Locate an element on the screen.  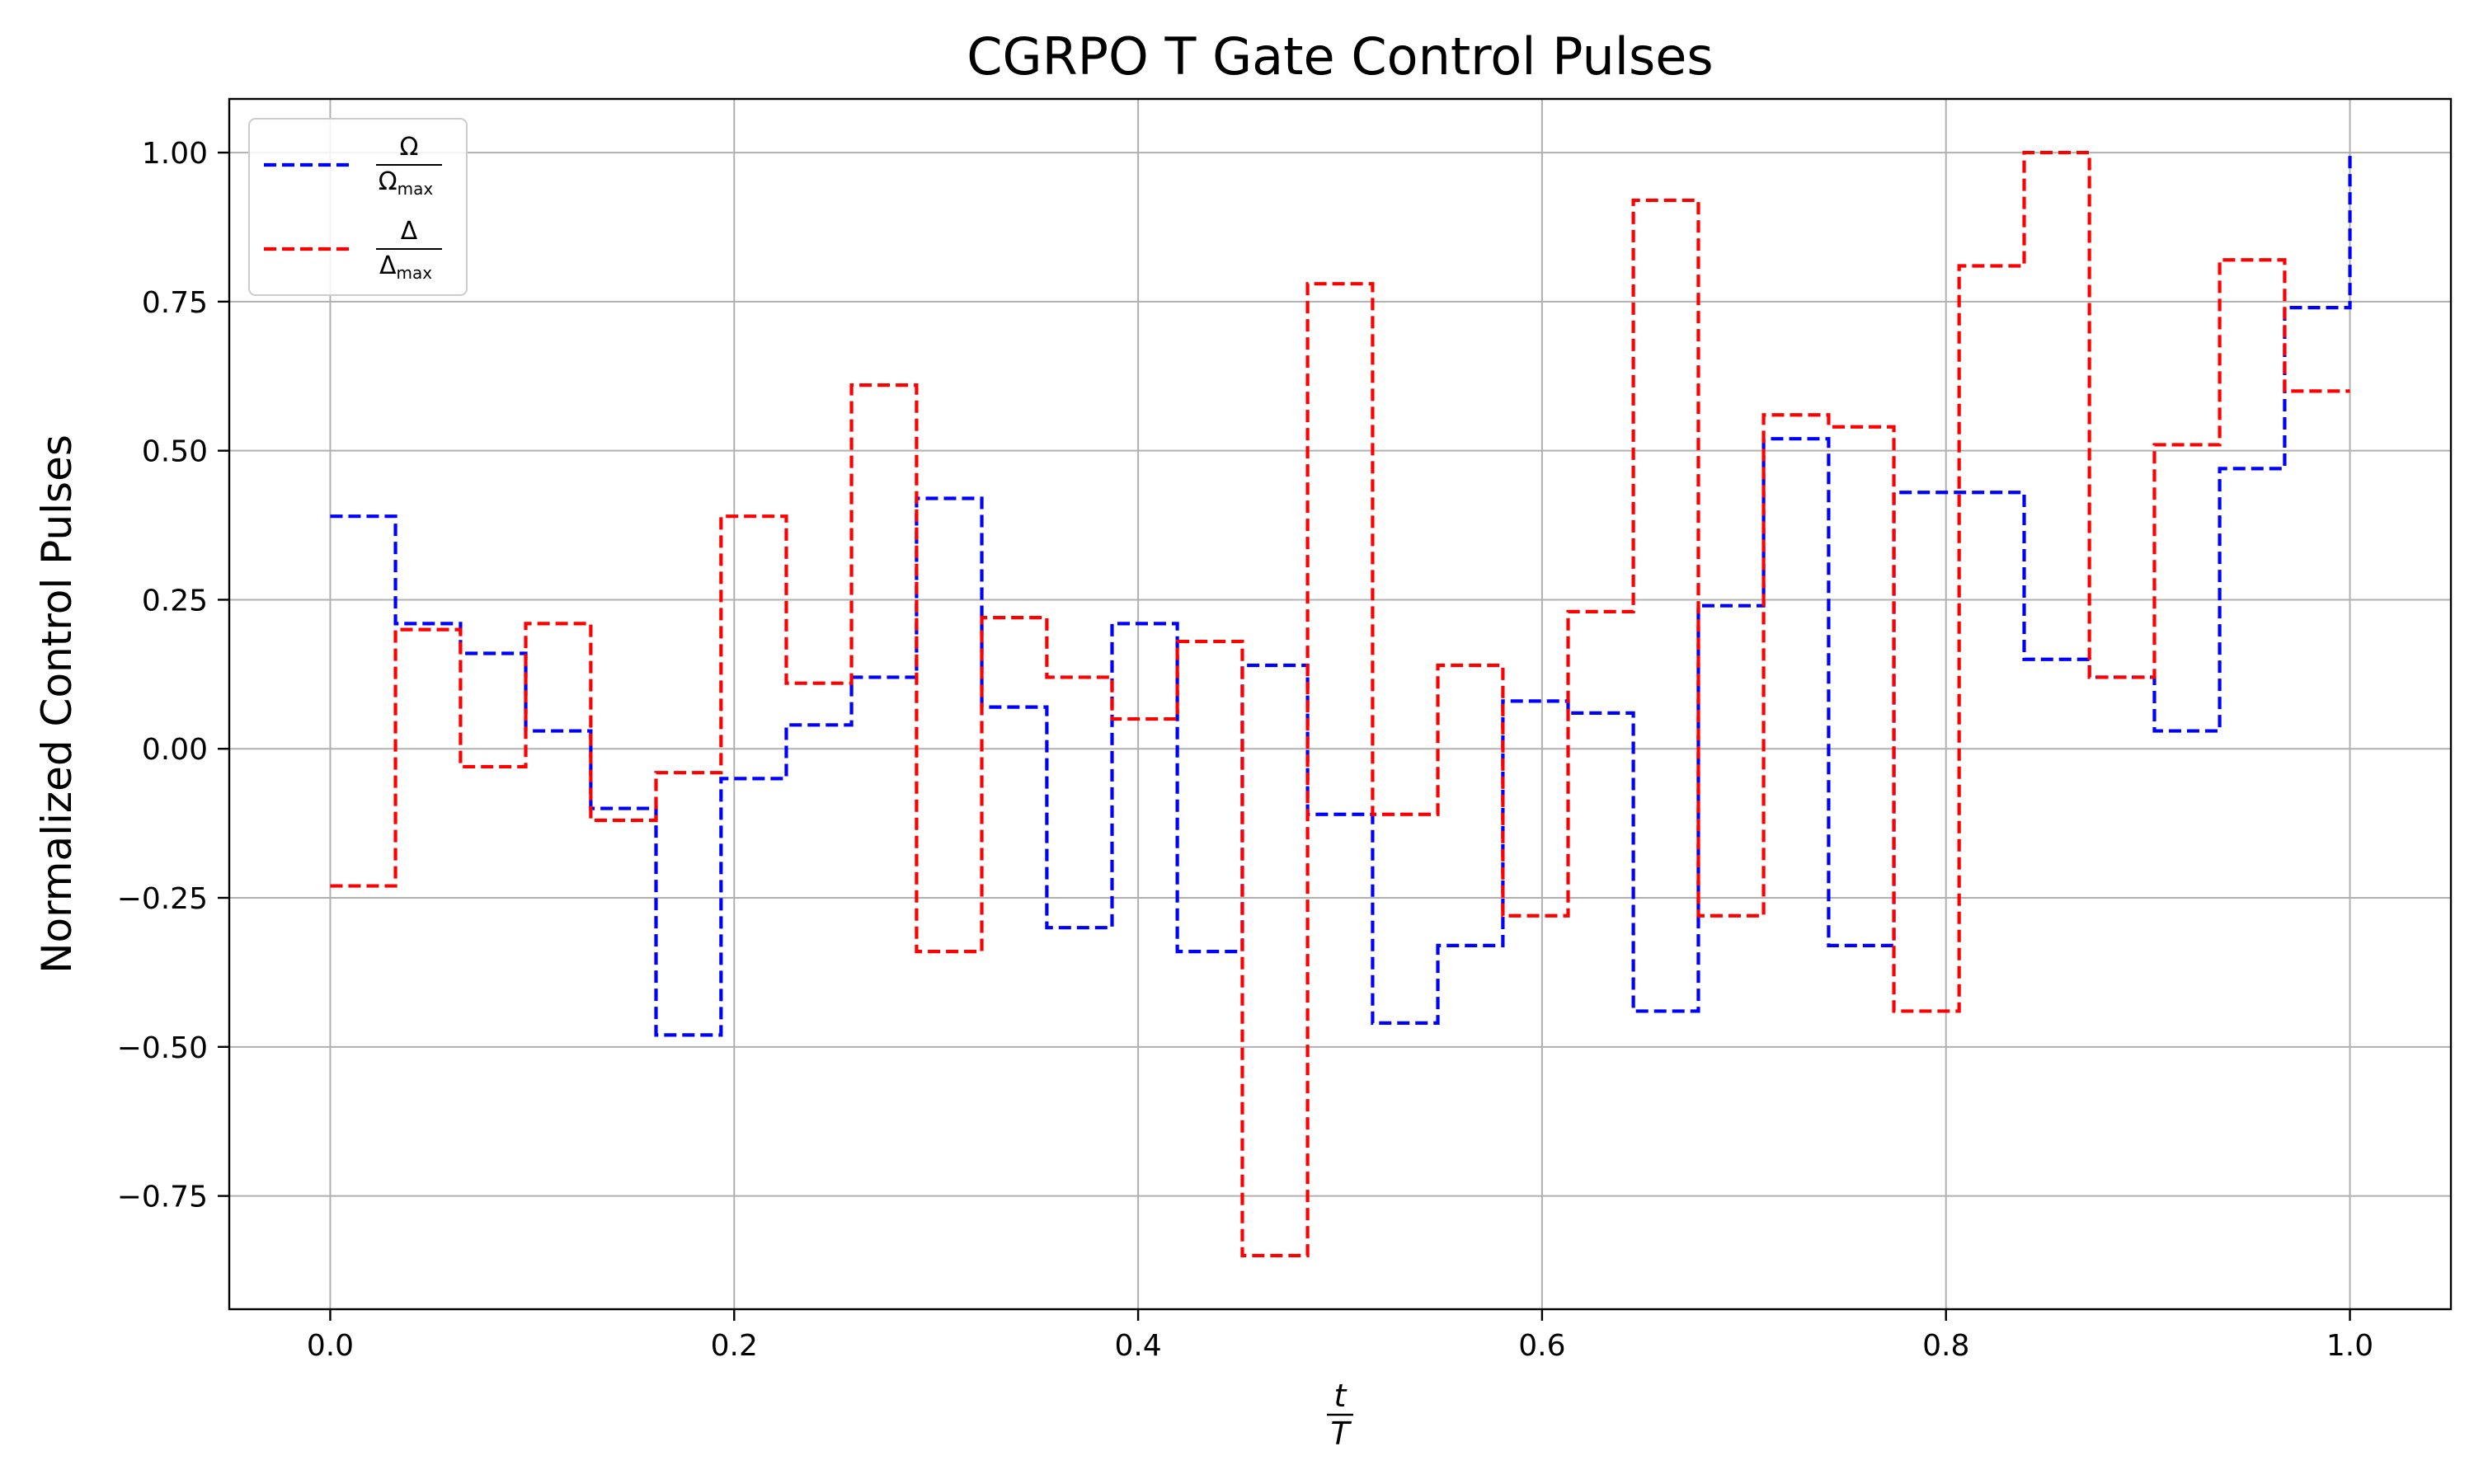
y-tick-label: −0.50 is located at coordinates (162, 1048).